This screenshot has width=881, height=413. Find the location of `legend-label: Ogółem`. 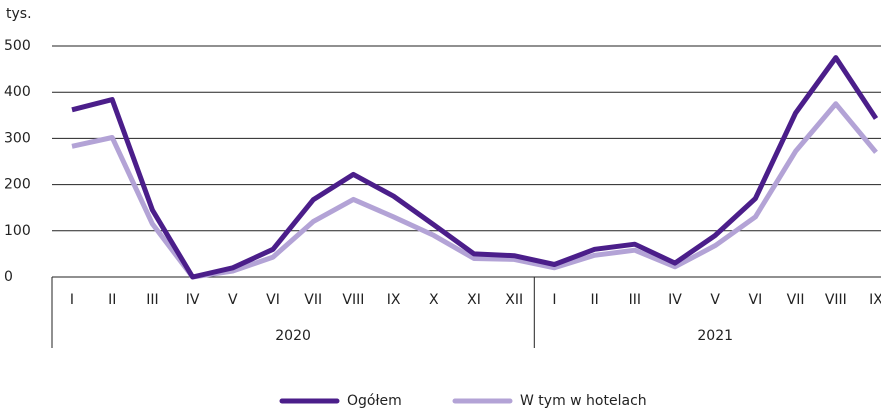

legend-label: Ogółem is located at coordinates (374, 401).